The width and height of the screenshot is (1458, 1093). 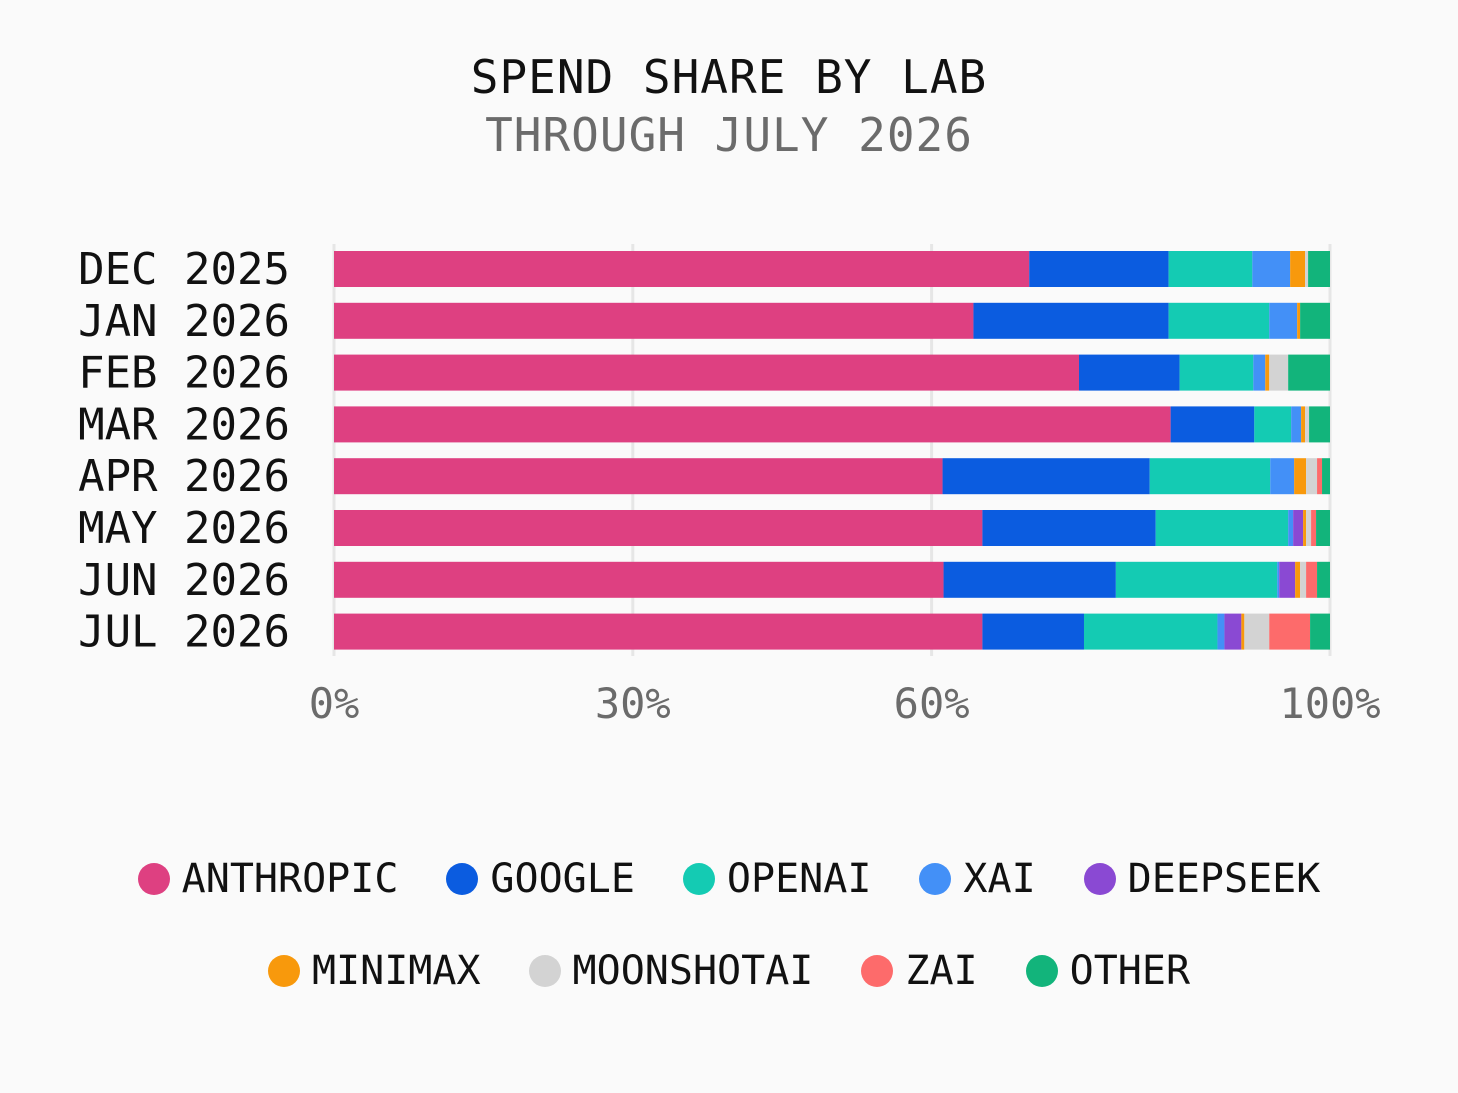 I want to click on category-label: JUN 2026, so click(x=184, y=580).